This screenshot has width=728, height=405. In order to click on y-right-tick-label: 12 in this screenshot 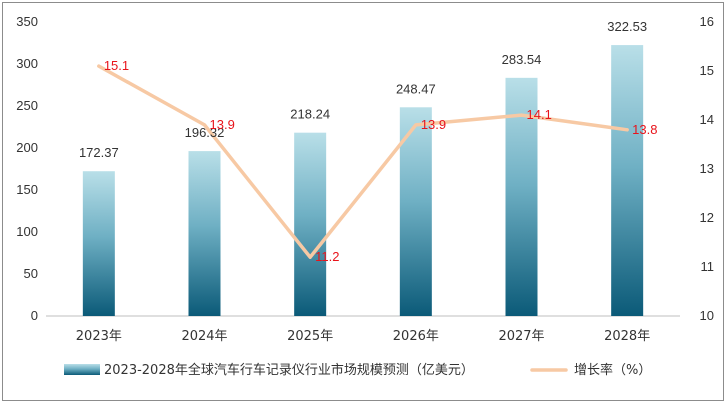, I will do `click(707, 217)`.